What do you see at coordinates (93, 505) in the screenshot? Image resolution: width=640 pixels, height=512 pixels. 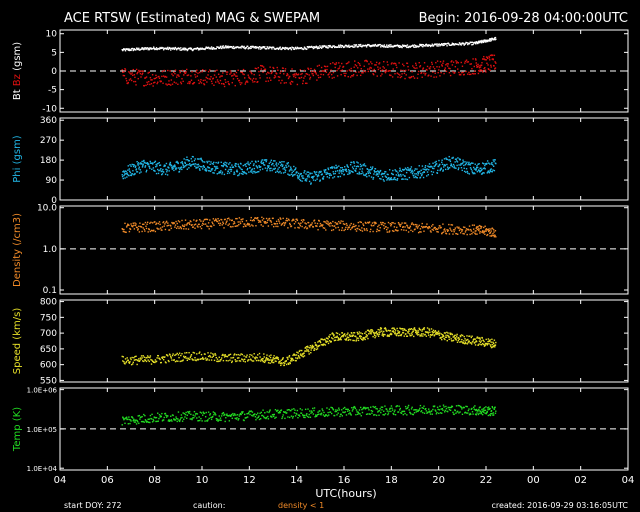 I see `start-doy: start DOY: 272` at bounding box center [93, 505].